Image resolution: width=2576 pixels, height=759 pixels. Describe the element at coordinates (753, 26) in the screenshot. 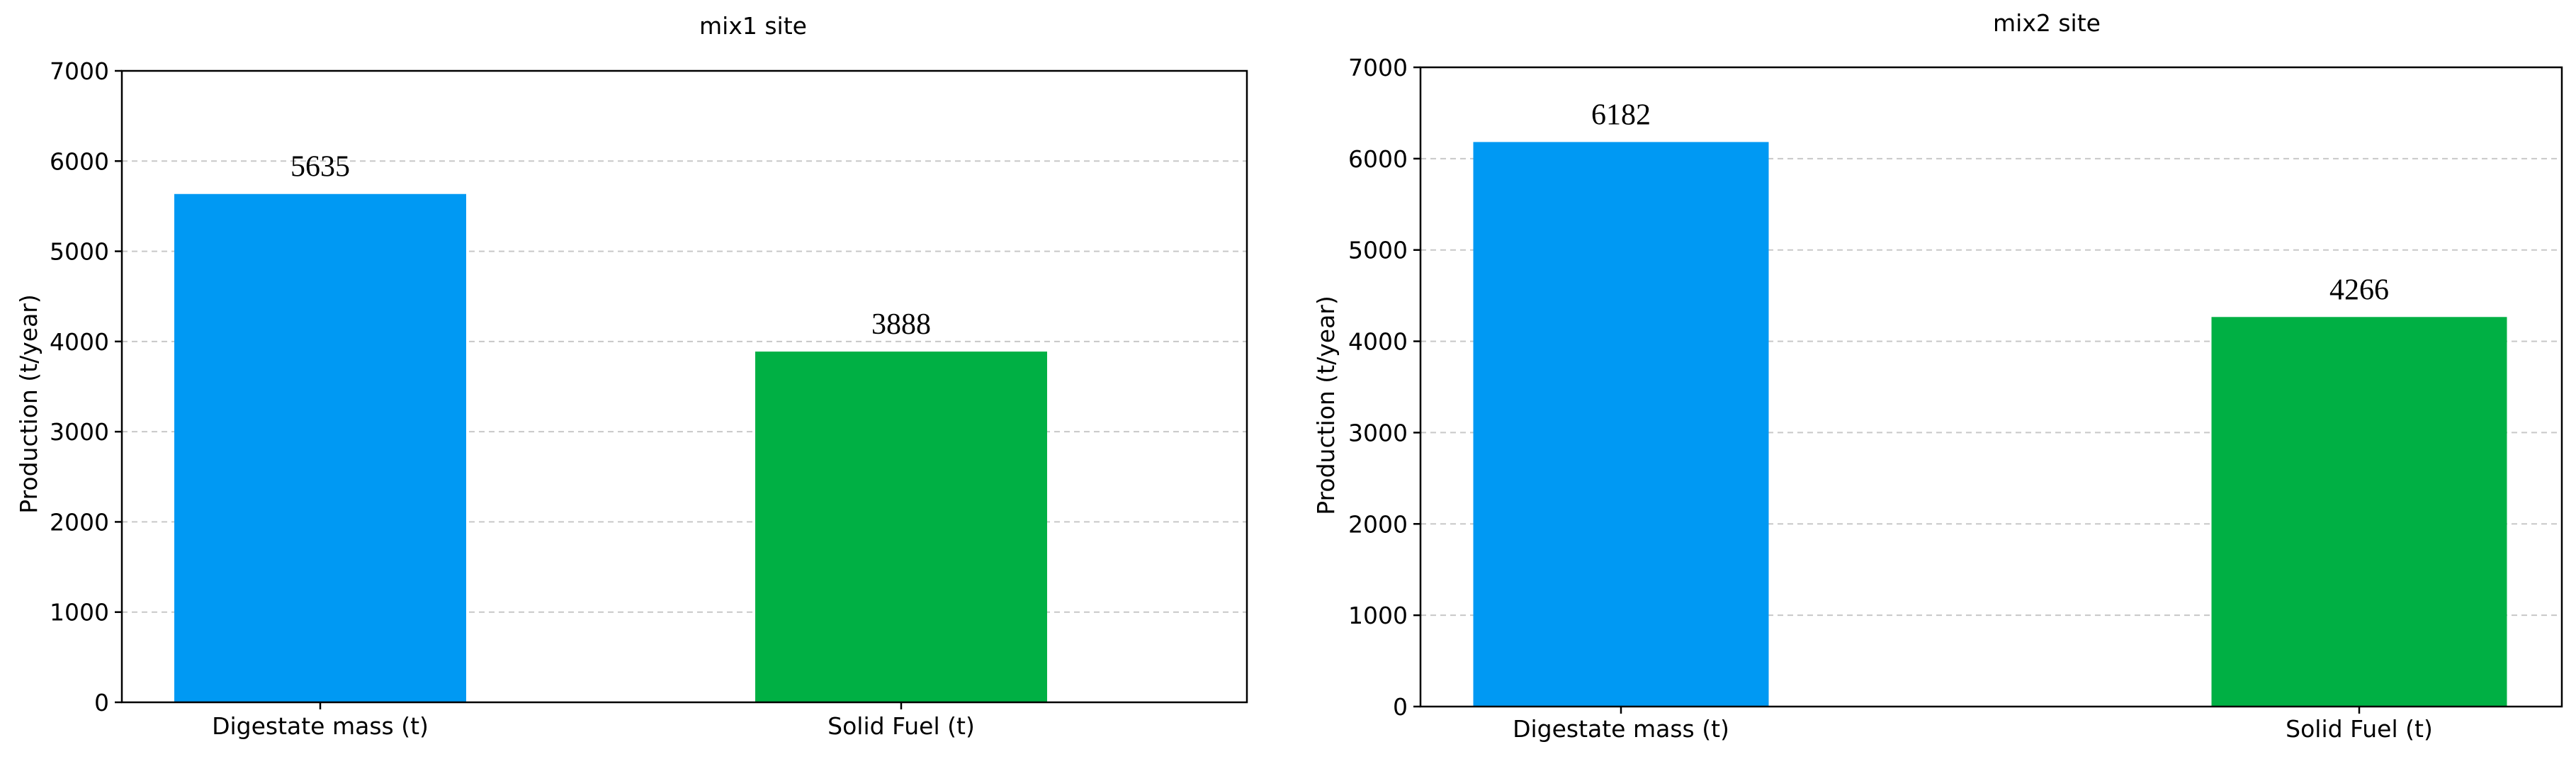

I see `chart-title: mix1 site` at that location.